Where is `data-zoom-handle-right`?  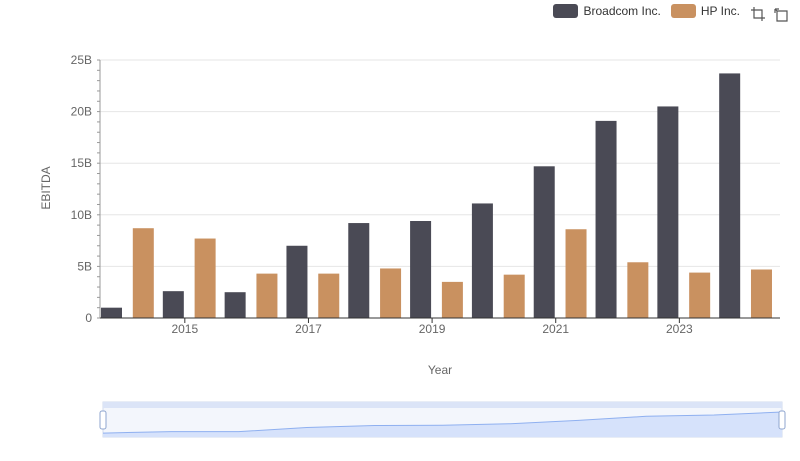 data-zoom-handle-right is located at coordinates (782, 420).